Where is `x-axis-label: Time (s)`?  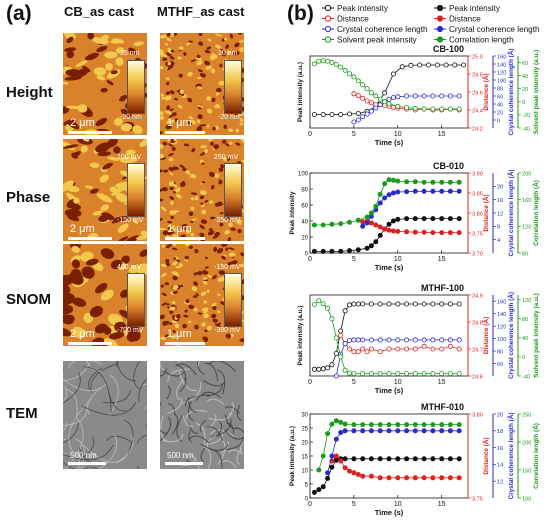
x-axis-label: Time (s) is located at coordinates (389, 267).